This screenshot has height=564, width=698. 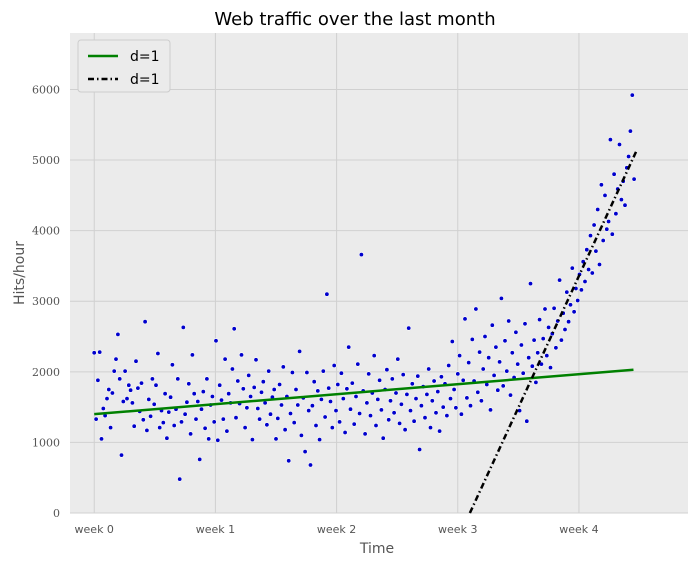 What do you see at coordinates (46, 301) in the screenshot?
I see `y-axis-ticks: 0 1000 2000 3000 4000 5000 6000` at bounding box center [46, 301].